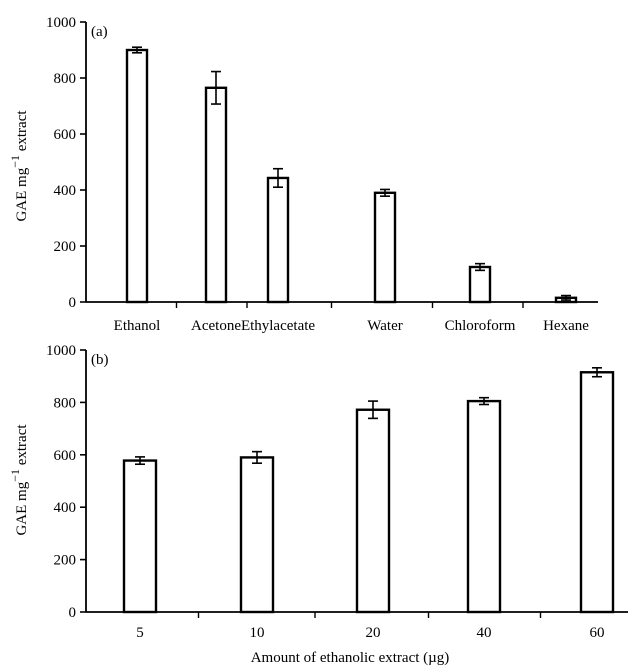 This screenshot has height=668, width=637. What do you see at coordinates (350, 658) in the screenshot?
I see `x-axis-label: Amount of ethanolic extract (µg)` at bounding box center [350, 658].